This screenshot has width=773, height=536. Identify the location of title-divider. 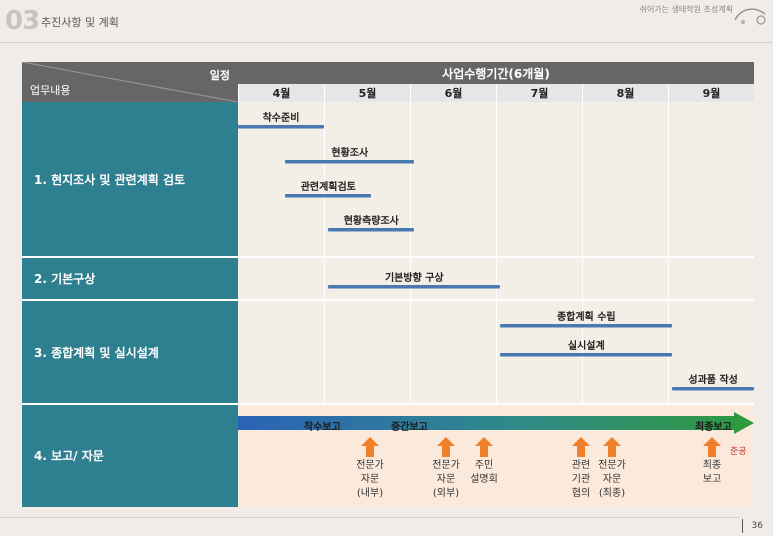
(386, 42).